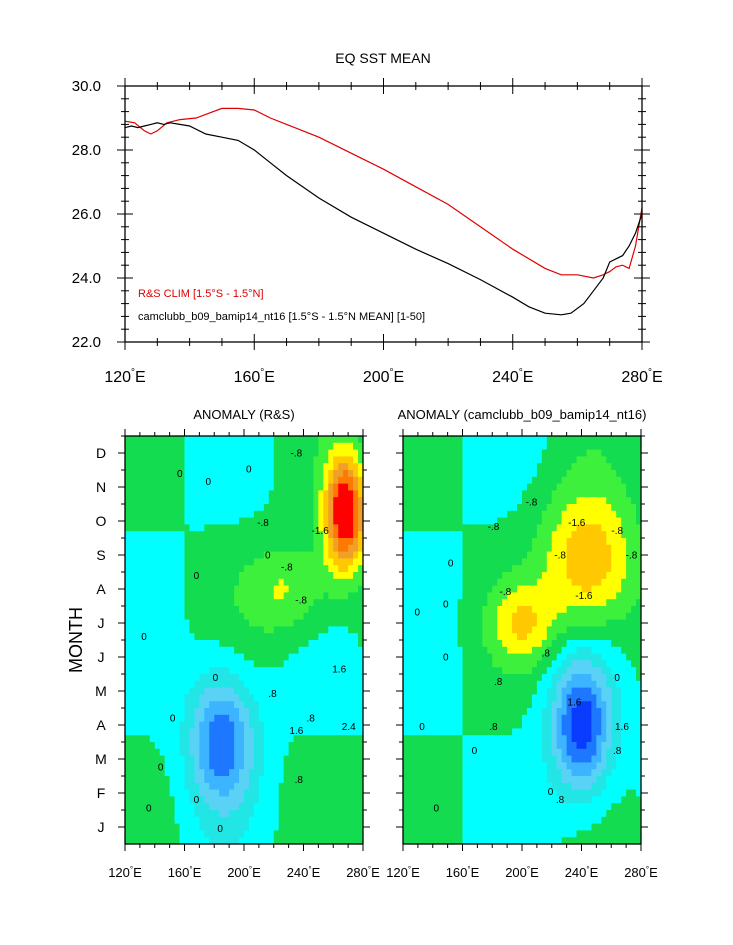 The image size is (733, 945). Describe the element at coordinates (101, 759) in the screenshot. I see `month-tick-label: M` at that location.